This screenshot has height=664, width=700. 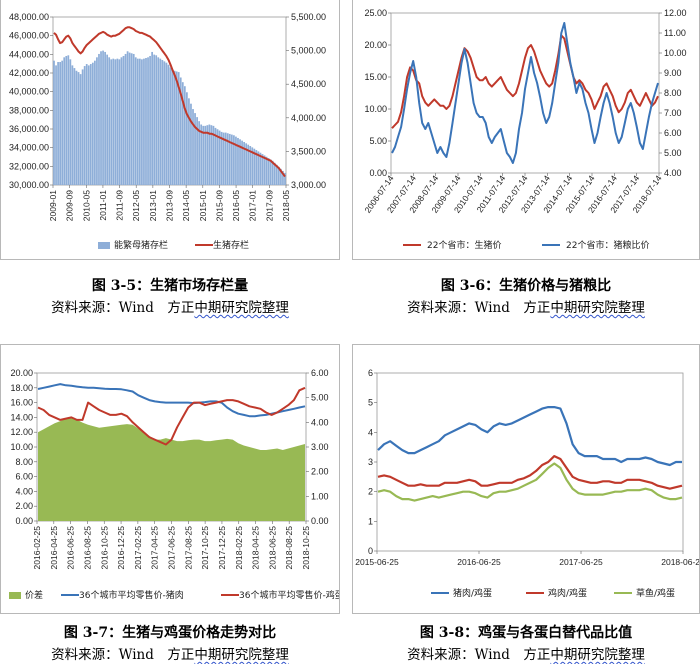 I want to click on y-left-tick-label: 5.00, so click(x=378, y=141).